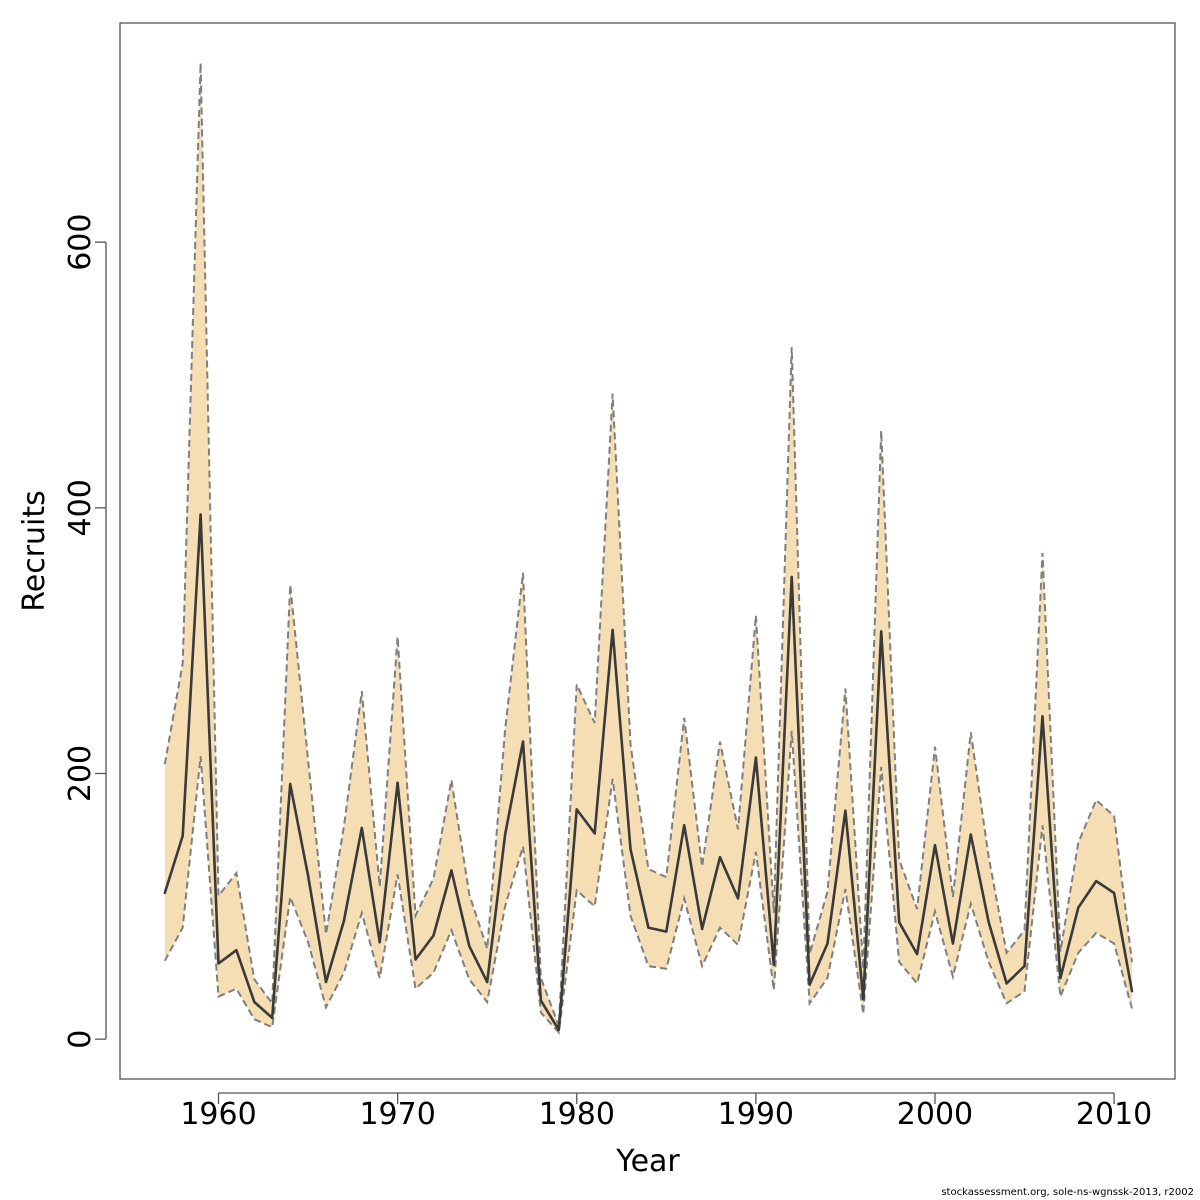 The image size is (1200, 1200). What do you see at coordinates (361, 828) in the screenshot?
I see `data-point-1968` at bounding box center [361, 828].